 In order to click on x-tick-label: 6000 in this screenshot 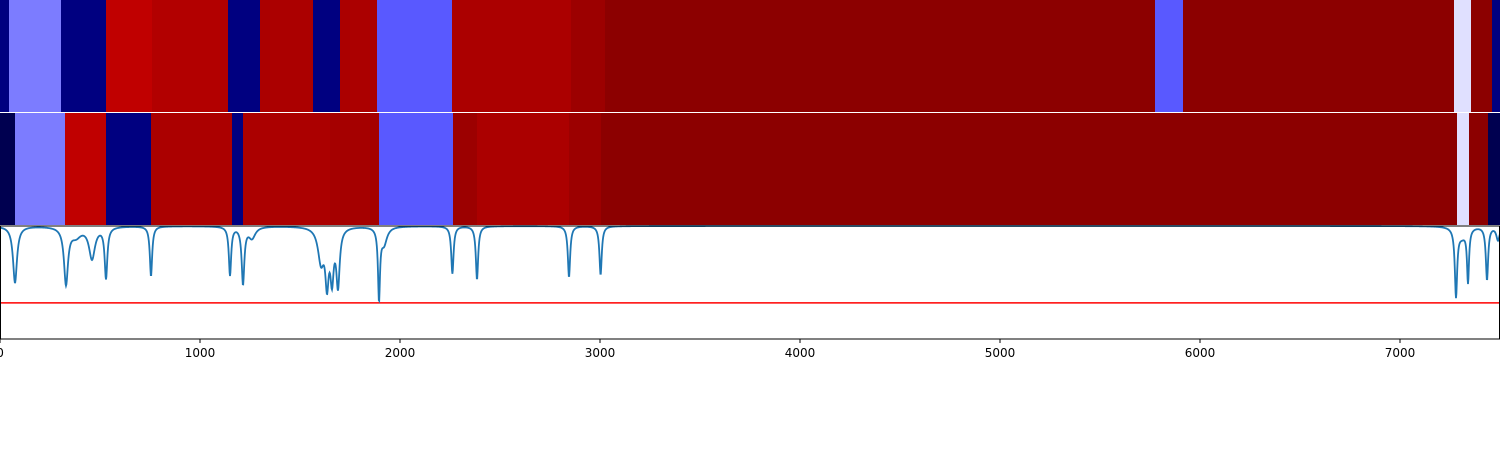, I will do `click(1200, 353)`.